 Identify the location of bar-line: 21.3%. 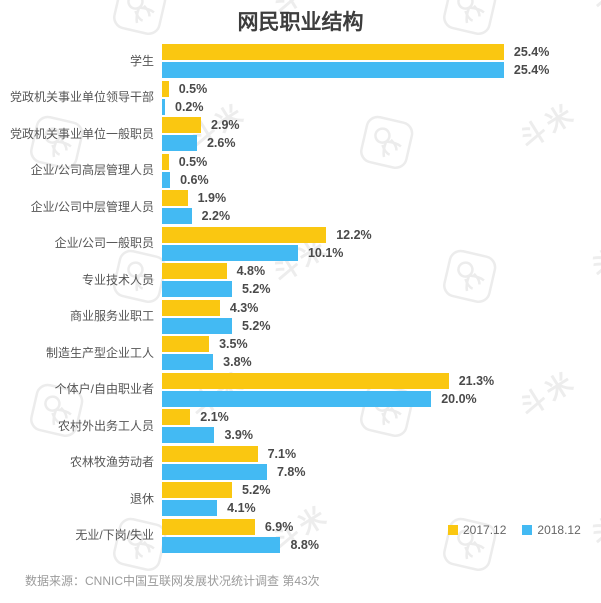
(381, 380).